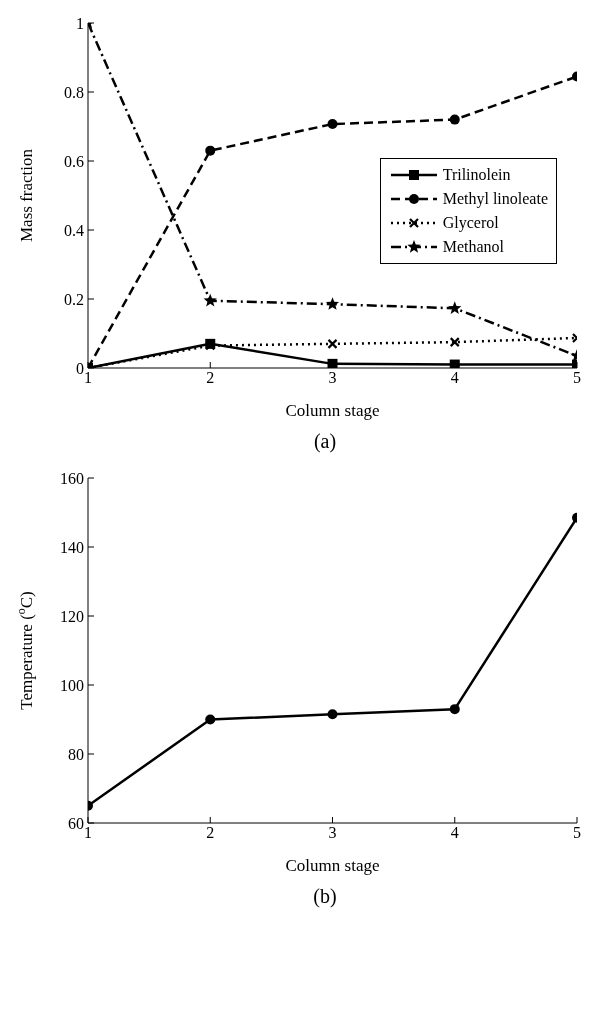  What do you see at coordinates (72, 547) in the screenshot?
I see `y-tick-label: 140` at bounding box center [72, 547].